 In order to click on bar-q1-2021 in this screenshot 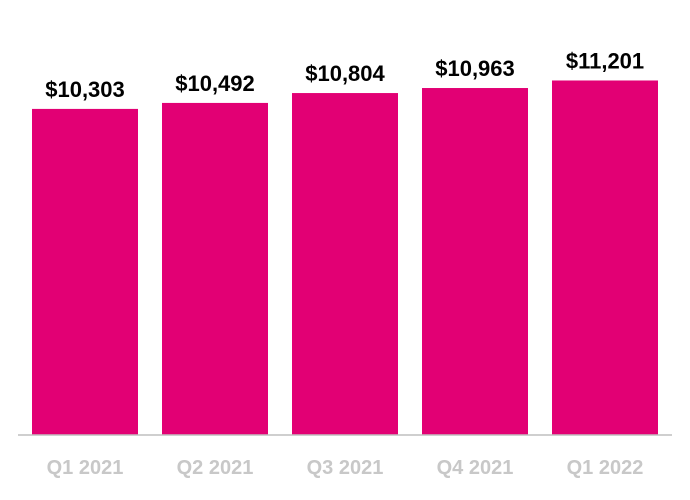, I will do `click(85, 272)`.